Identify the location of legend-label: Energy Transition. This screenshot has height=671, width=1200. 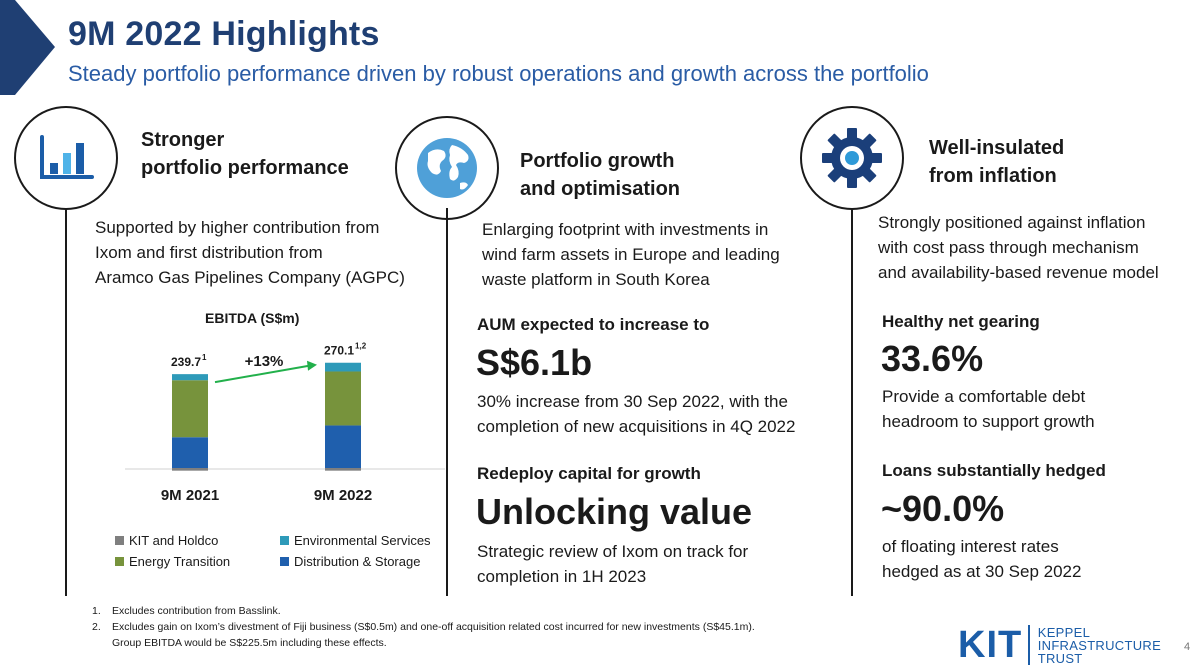
(180, 561).